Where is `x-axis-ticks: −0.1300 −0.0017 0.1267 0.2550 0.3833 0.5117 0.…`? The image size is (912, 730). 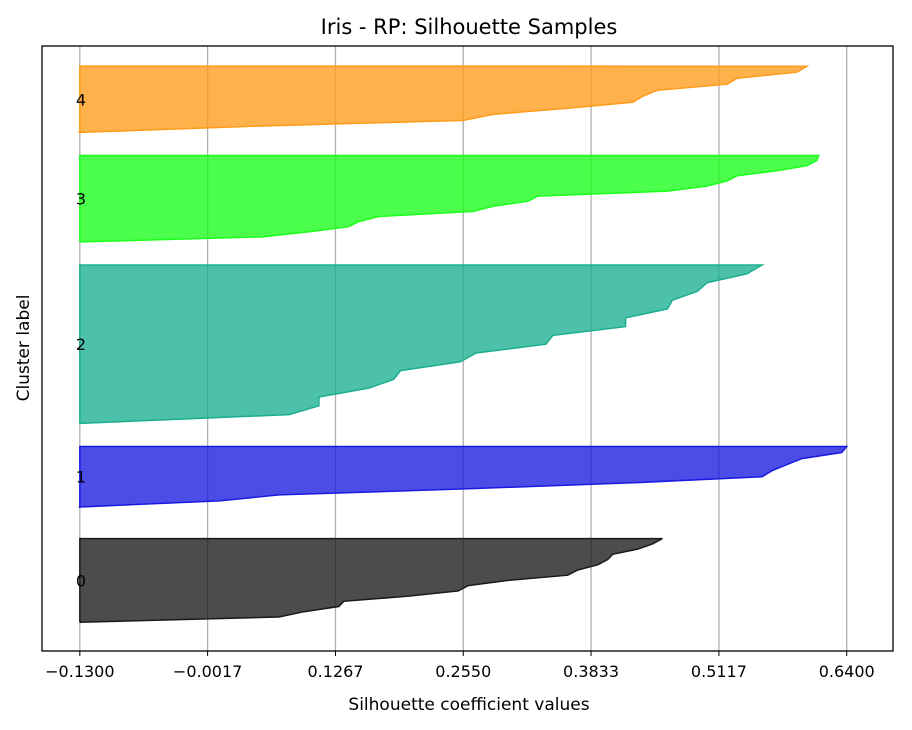 x-axis-ticks: −0.1300 −0.0017 0.1267 0.2550 0.3833 0.5117 0.… is located at coordinates (460, 666).